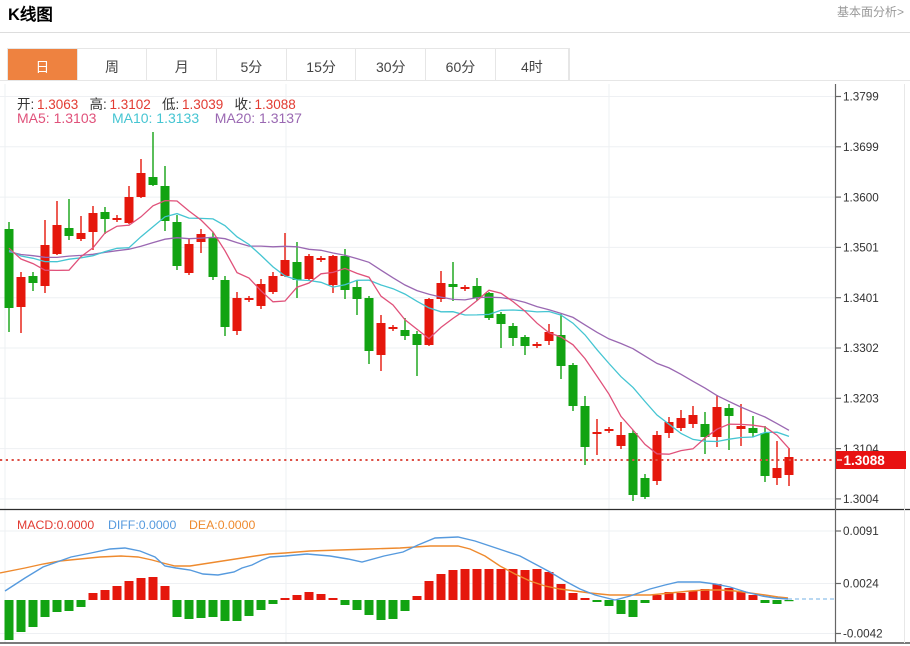  I want to click on svg-text: 1.3004, so click(861, 499).